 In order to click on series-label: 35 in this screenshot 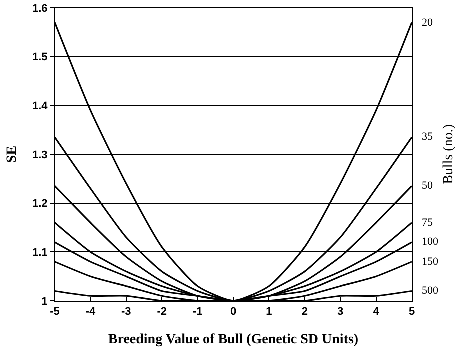, I will do `click(428, 137)`.